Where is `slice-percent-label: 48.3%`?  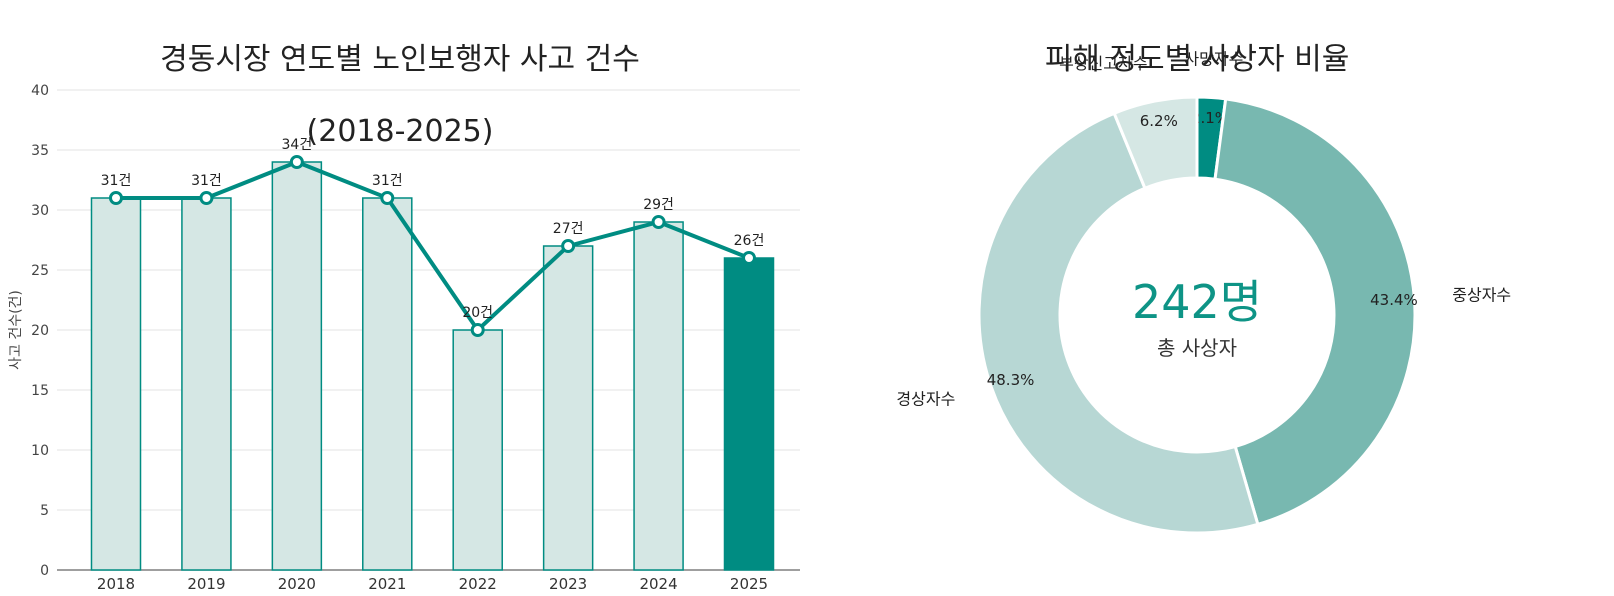
slice-percent-label: 48.3% is located at coordinates (1011, 380).